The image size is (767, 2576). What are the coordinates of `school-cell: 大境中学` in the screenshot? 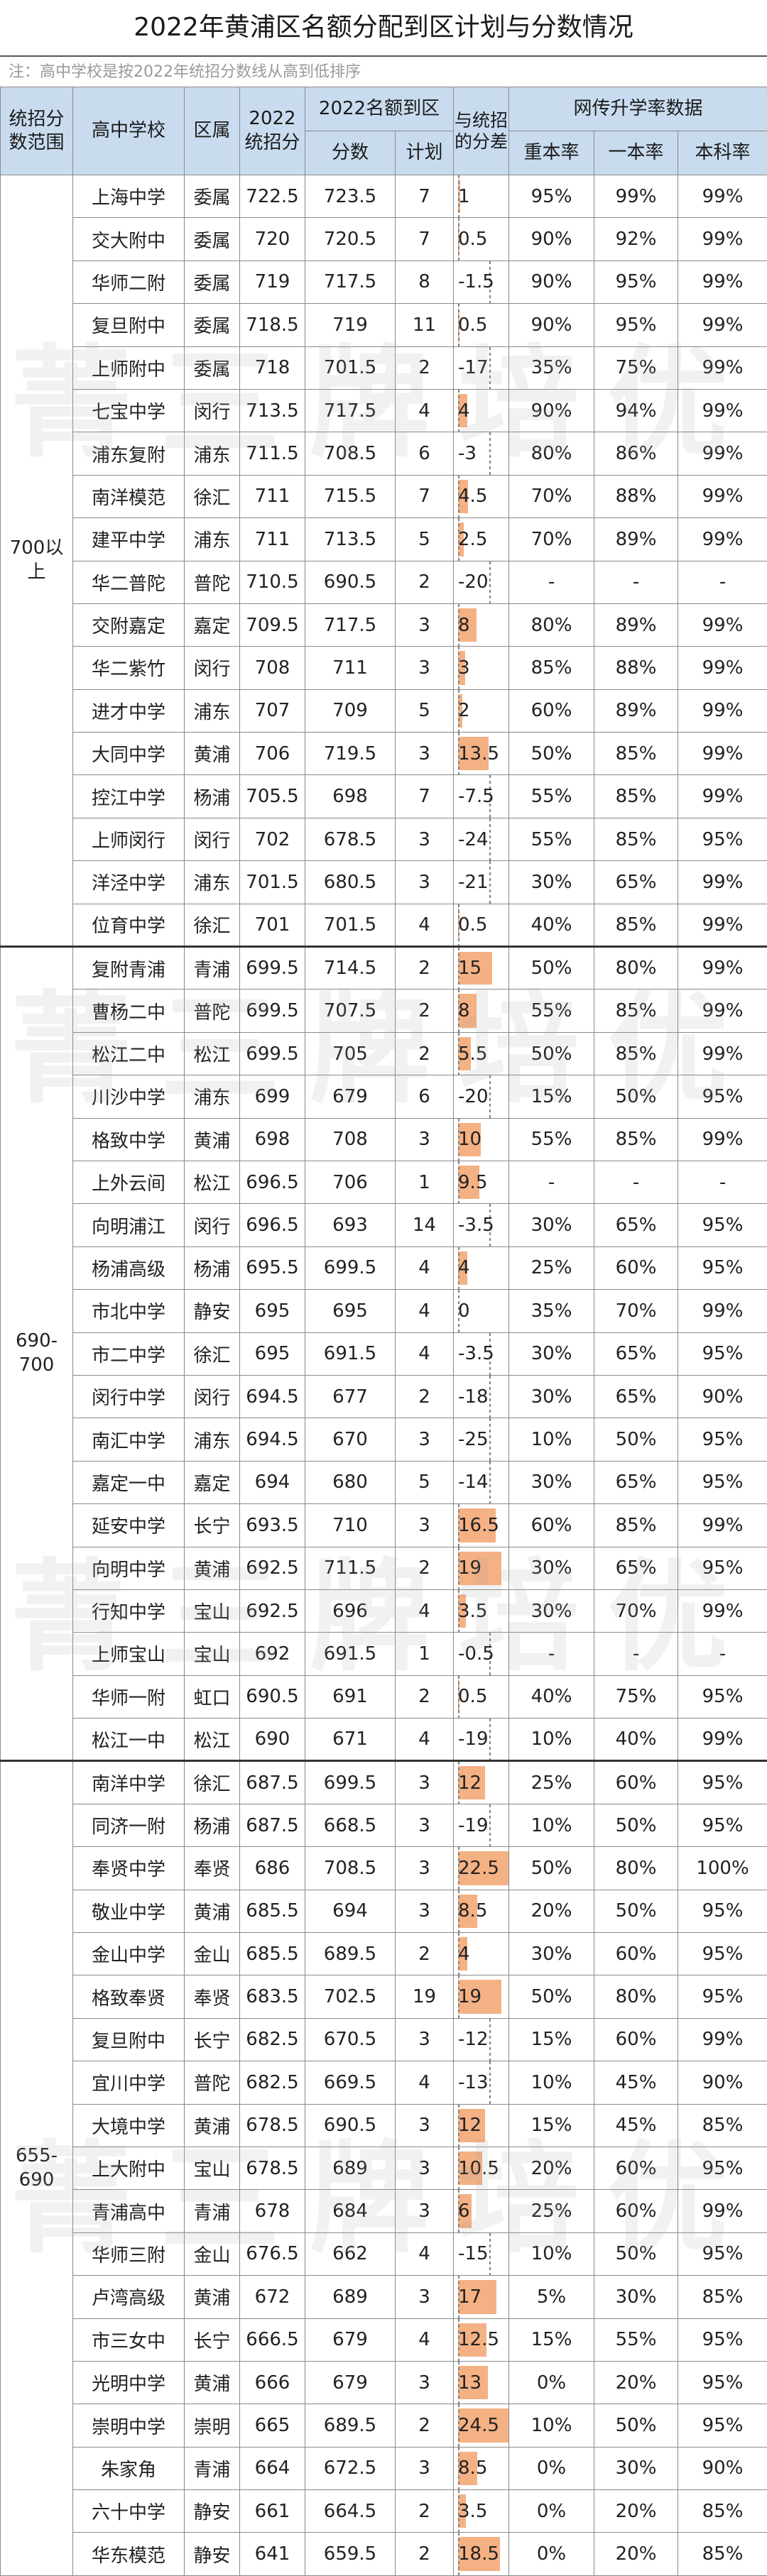 It's located at (129, 2125).